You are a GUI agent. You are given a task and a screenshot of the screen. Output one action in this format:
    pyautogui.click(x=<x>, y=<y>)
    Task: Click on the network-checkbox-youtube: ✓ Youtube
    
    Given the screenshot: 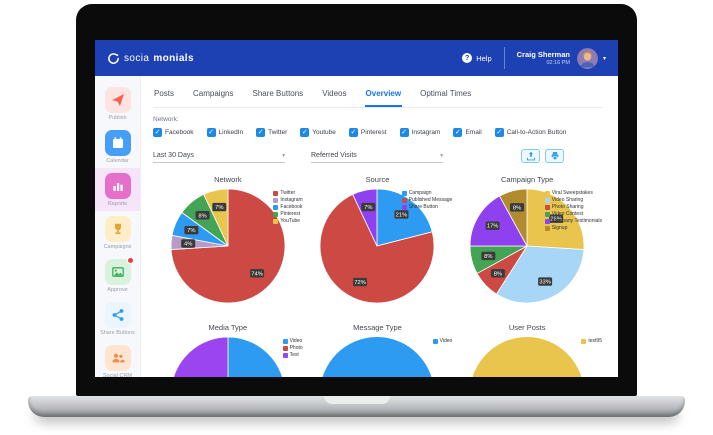 What is the action you would take?
    pyautogui.click(x=318, y=132)
    